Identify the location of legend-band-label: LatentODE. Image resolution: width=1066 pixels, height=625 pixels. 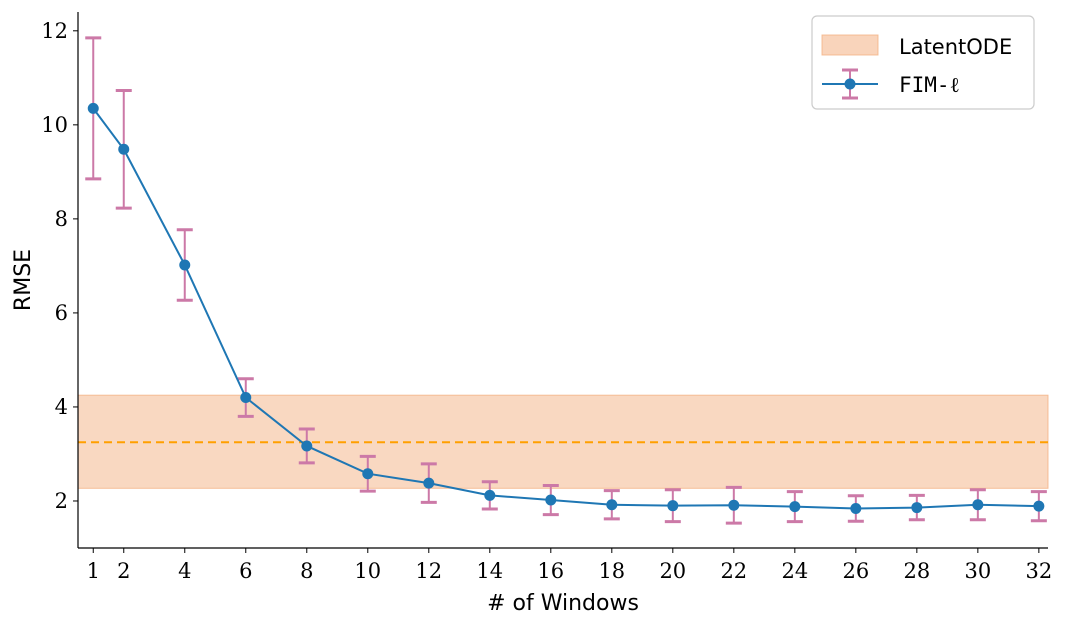
(955, 47).